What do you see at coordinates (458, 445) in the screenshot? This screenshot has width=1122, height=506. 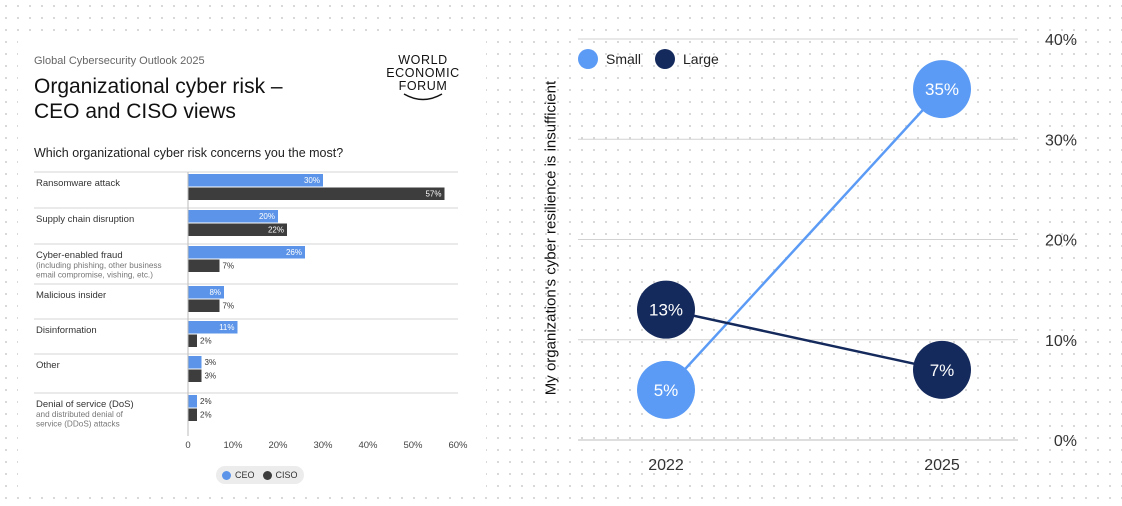 I see `x-tick-label: 60%` at bounding box center [458, 445].